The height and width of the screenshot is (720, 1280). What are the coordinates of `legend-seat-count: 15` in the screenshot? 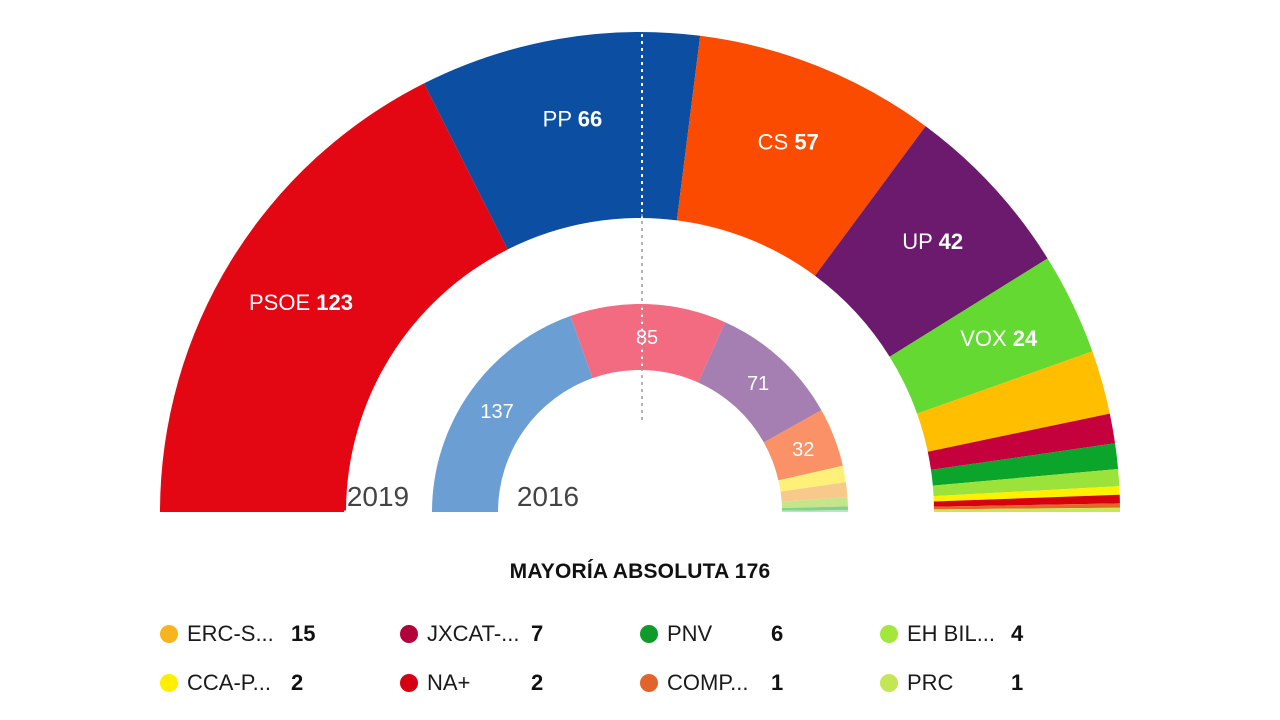 It's located at (303, 633).